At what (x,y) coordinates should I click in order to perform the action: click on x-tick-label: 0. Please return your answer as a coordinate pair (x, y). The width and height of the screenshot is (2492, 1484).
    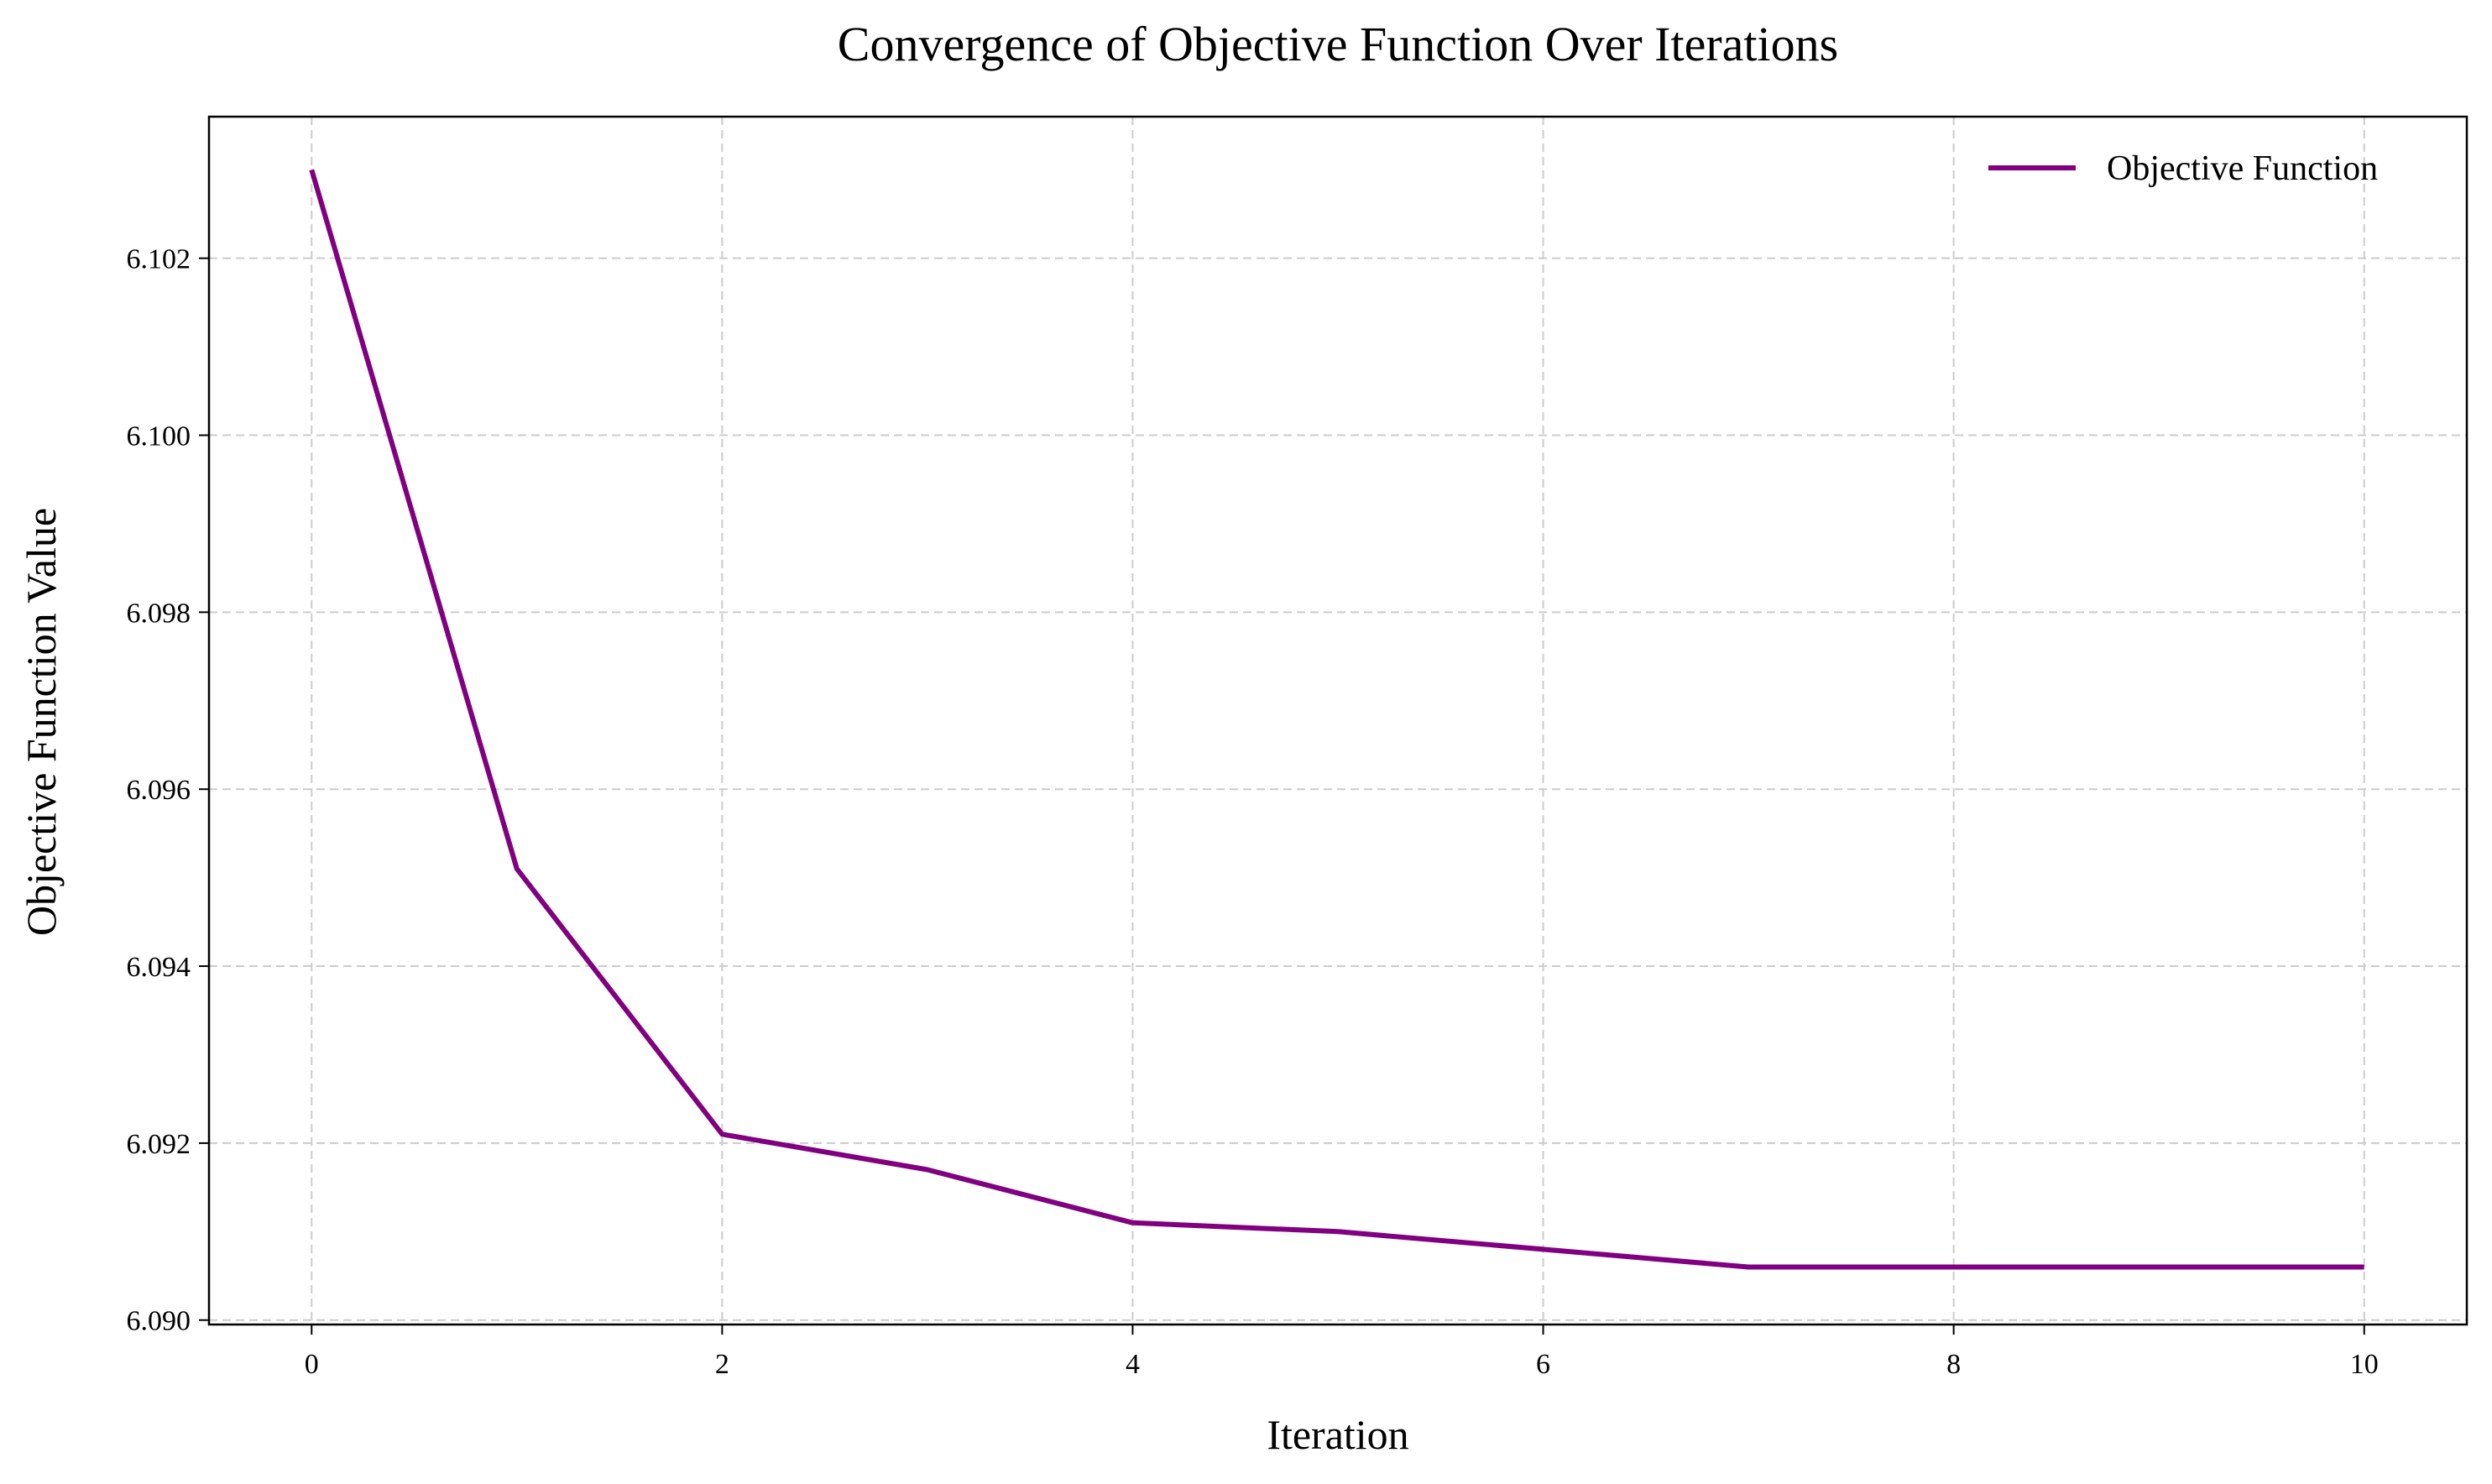
    Looking at the image, I should click on (312, 1364).